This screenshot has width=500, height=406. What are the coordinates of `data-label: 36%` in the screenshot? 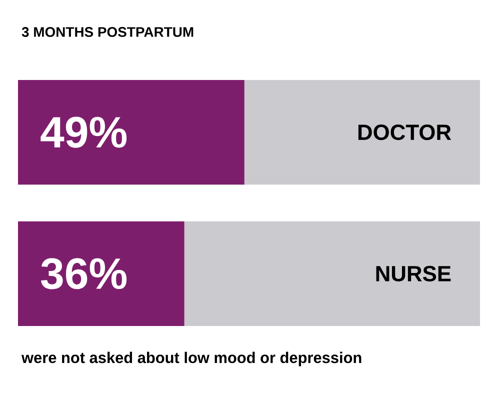 It's located at (84, 274).